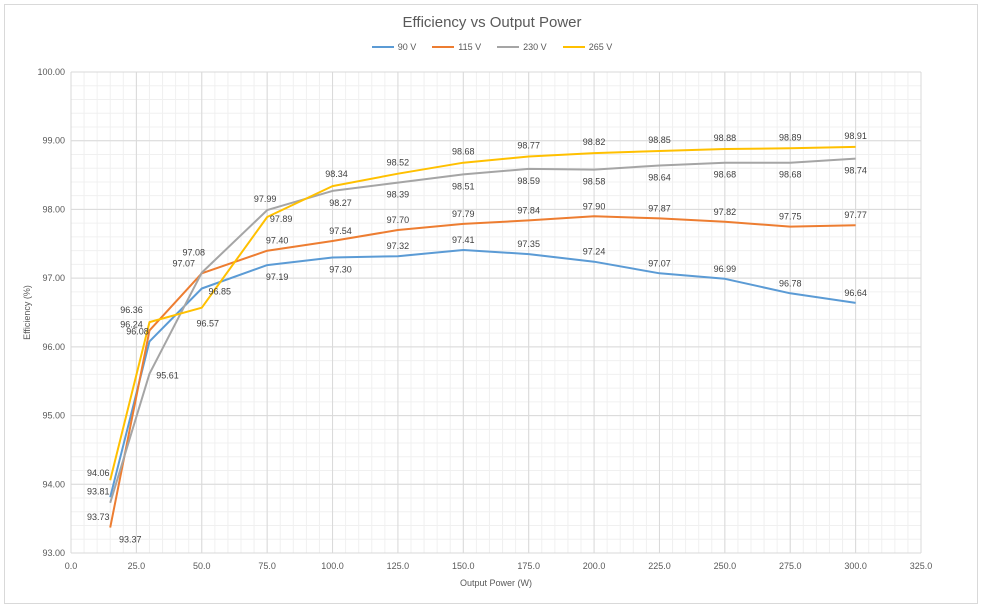 The height and width of the screenshot is (610, 984). What do you see at coordinates (220, 291) in the screenshot?
I see `data-label: 96.85` at bounding box center [220, 291].